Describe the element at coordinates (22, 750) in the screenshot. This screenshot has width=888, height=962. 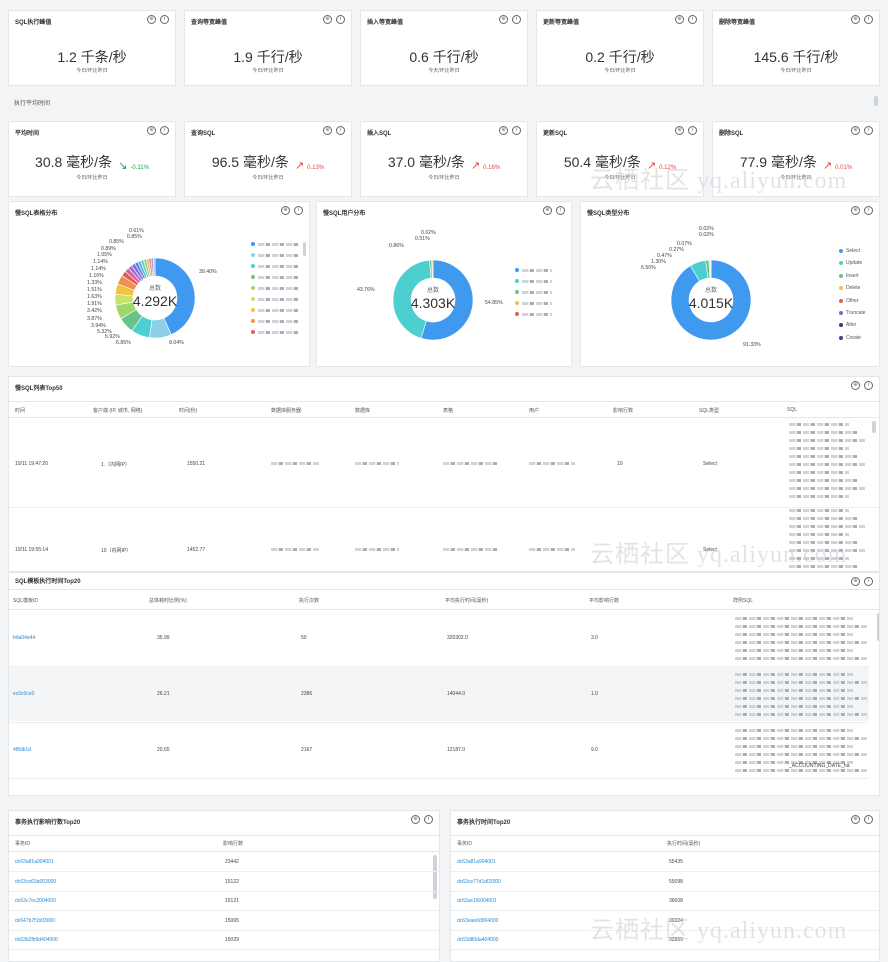
I see `template-id-link: 4f8db1d` at that location.